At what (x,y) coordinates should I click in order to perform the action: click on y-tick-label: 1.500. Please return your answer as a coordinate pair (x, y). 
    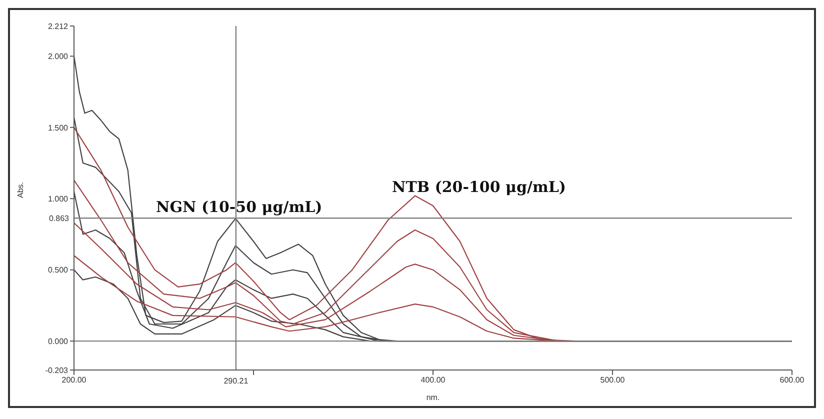
    Looking at the image, I should click on (58, 127).